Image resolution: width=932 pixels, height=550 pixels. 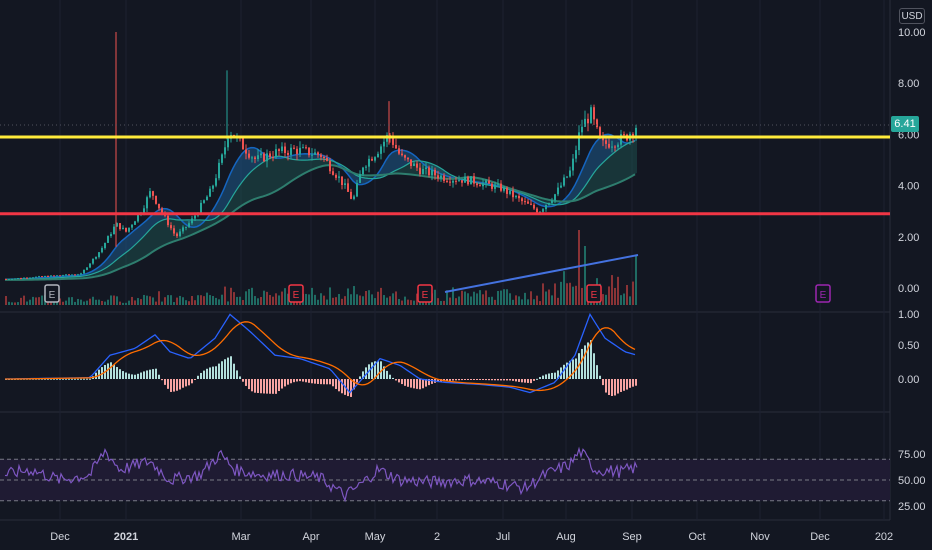 I want to click on earnings-marker-box, so click(x=296, y=293).